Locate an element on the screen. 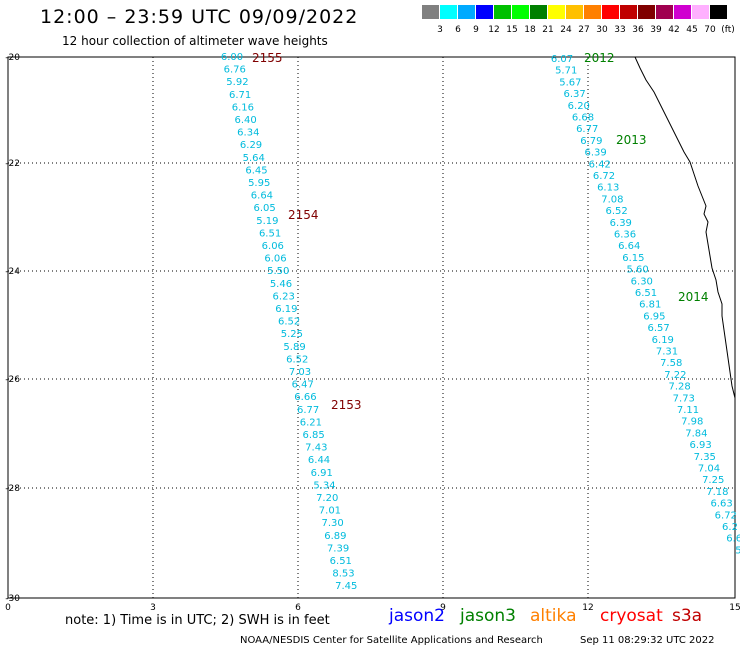 This screenshot has height=650, width=740. swh-value: 5.34 is located at coordinates (324, 485).